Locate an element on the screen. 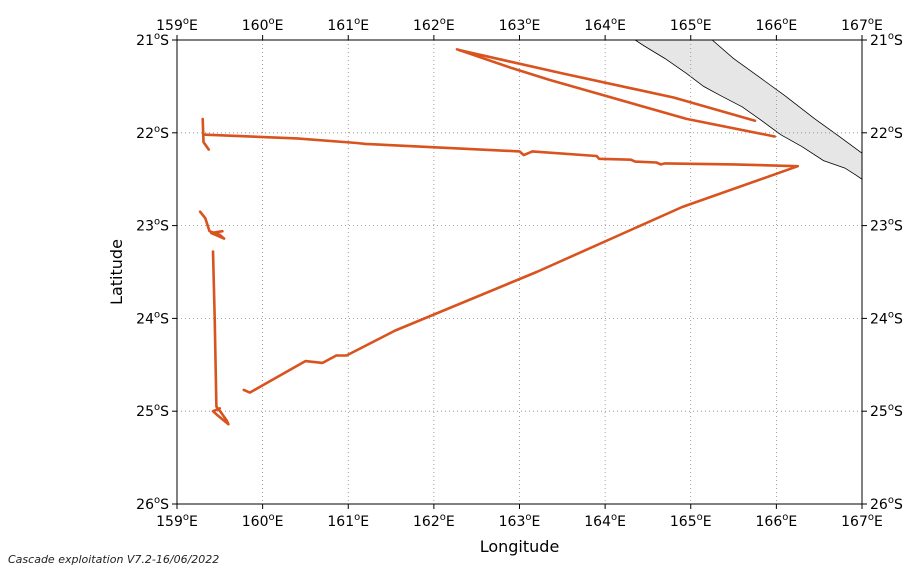 This screenshot has height=568, width=922. x-tick-label-bottom: 164oE is located at coordinates (605, 521).